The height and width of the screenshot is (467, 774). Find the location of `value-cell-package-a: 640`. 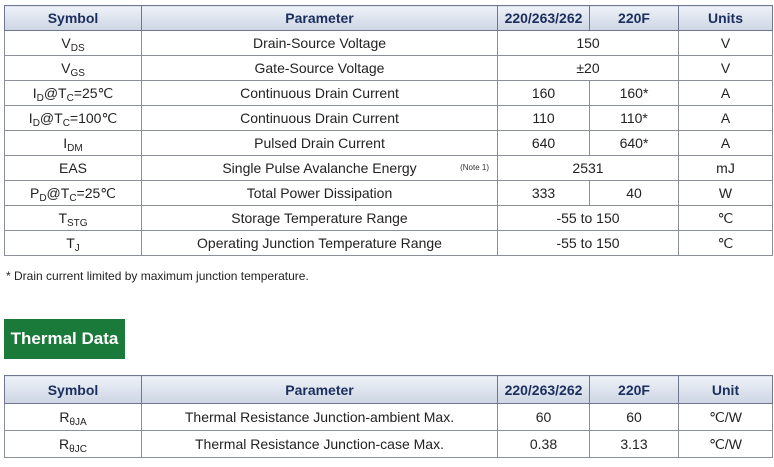

value-cell-package-a: 640 is located at coordinates (543, 143).